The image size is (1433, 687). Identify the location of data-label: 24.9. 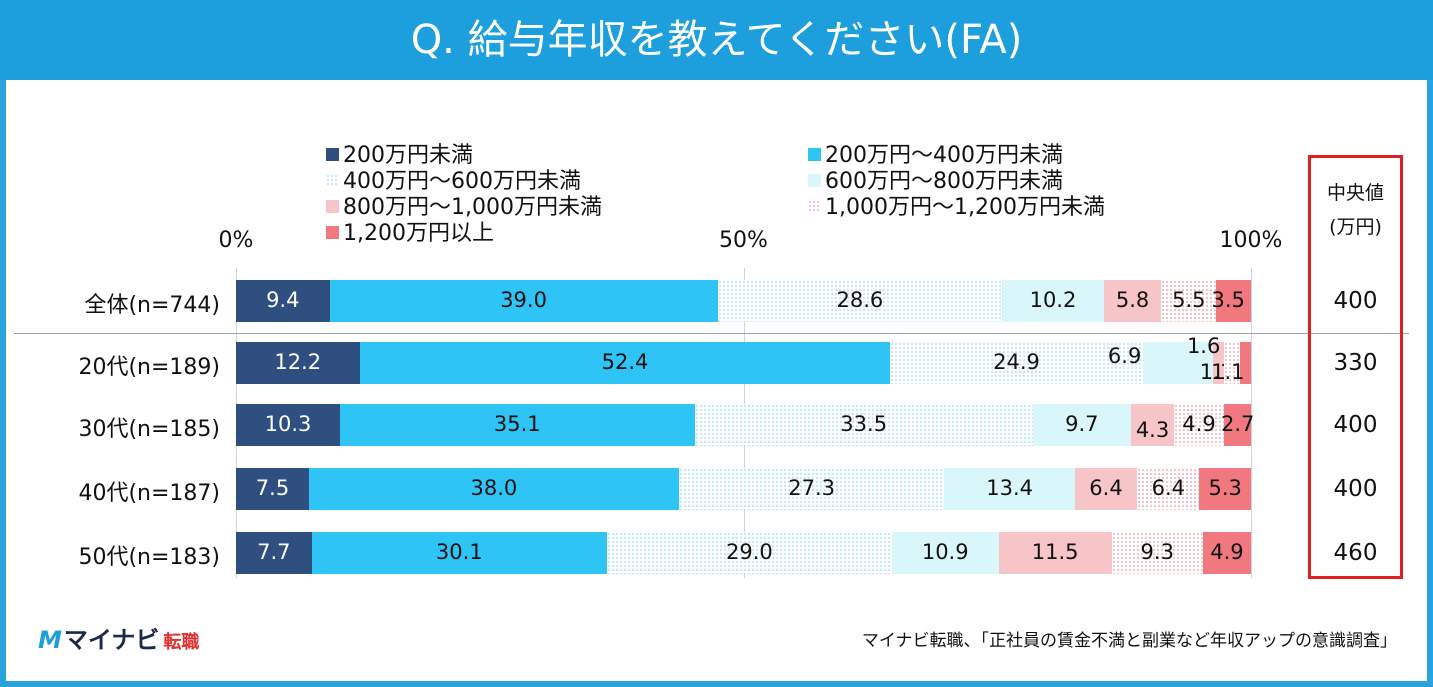
(1016, 362).